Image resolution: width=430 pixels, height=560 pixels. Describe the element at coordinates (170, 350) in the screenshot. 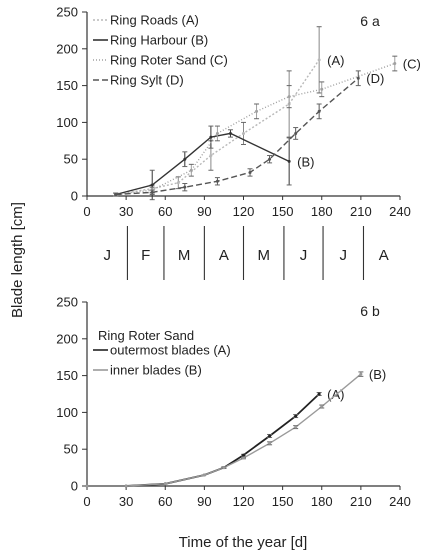

I see `legend-entry: outermost blades (A)` at that location.